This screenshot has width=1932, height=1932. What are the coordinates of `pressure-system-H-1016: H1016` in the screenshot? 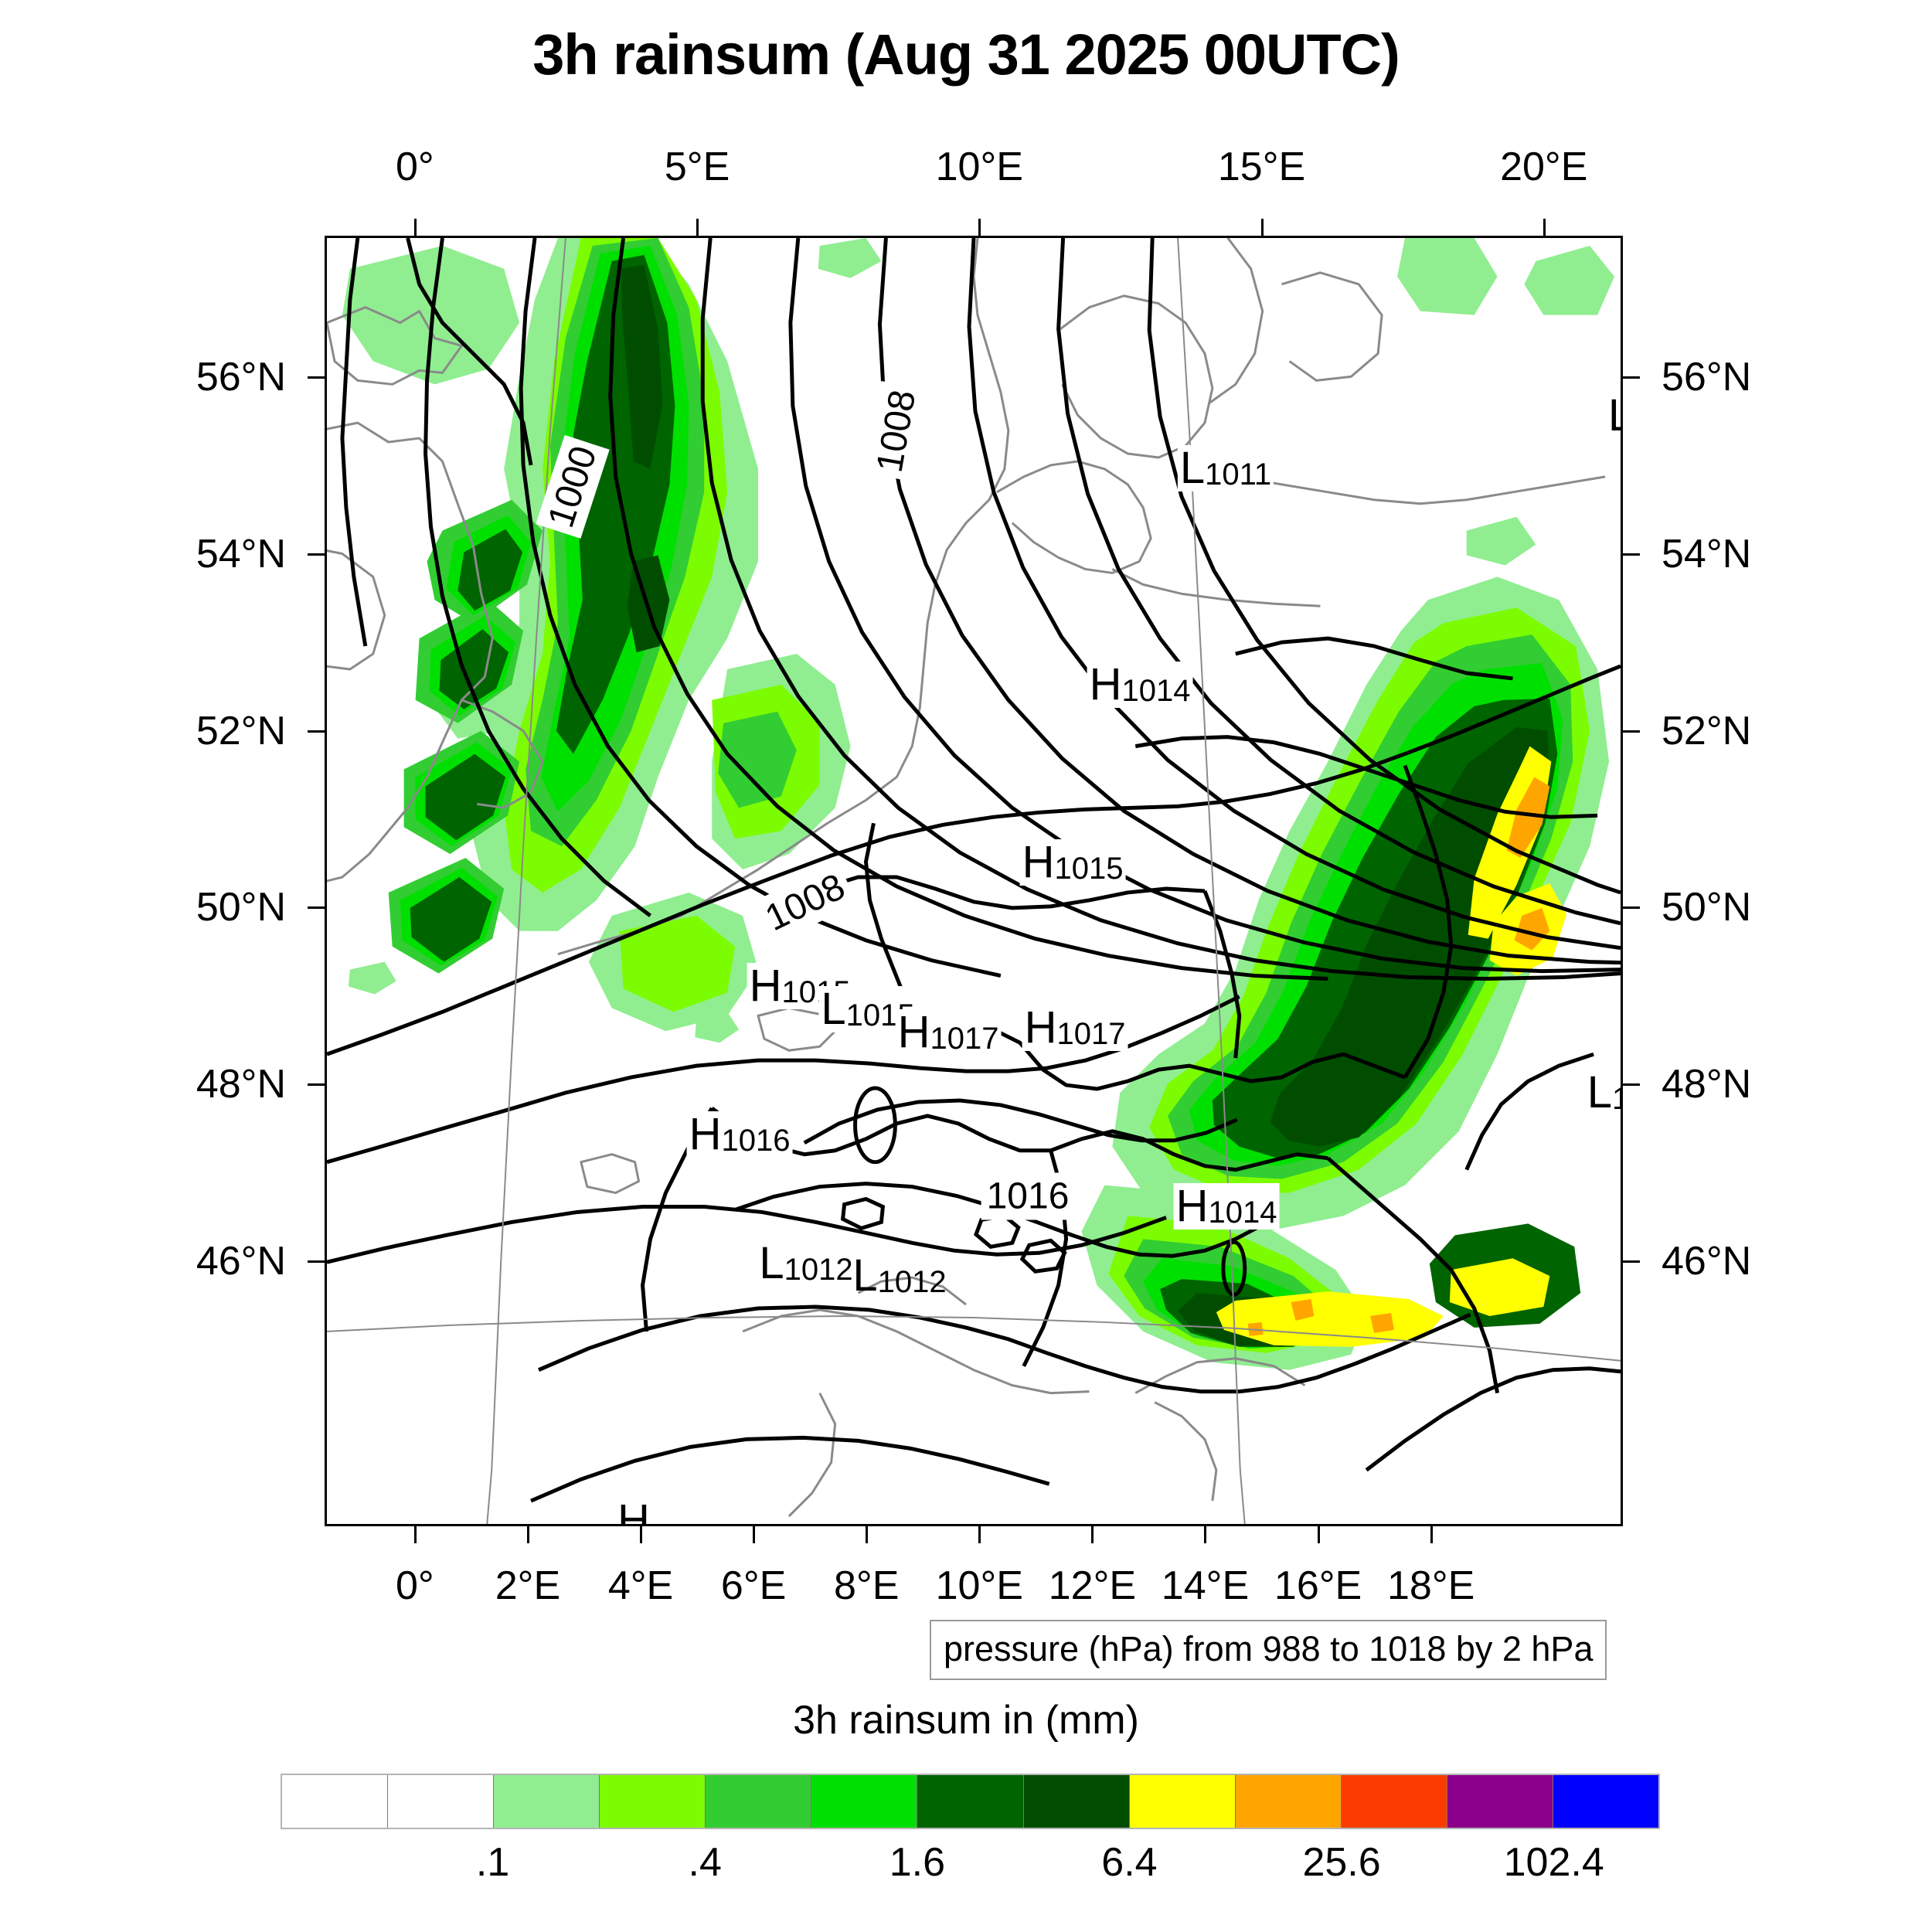 It's located at (740, 1134).